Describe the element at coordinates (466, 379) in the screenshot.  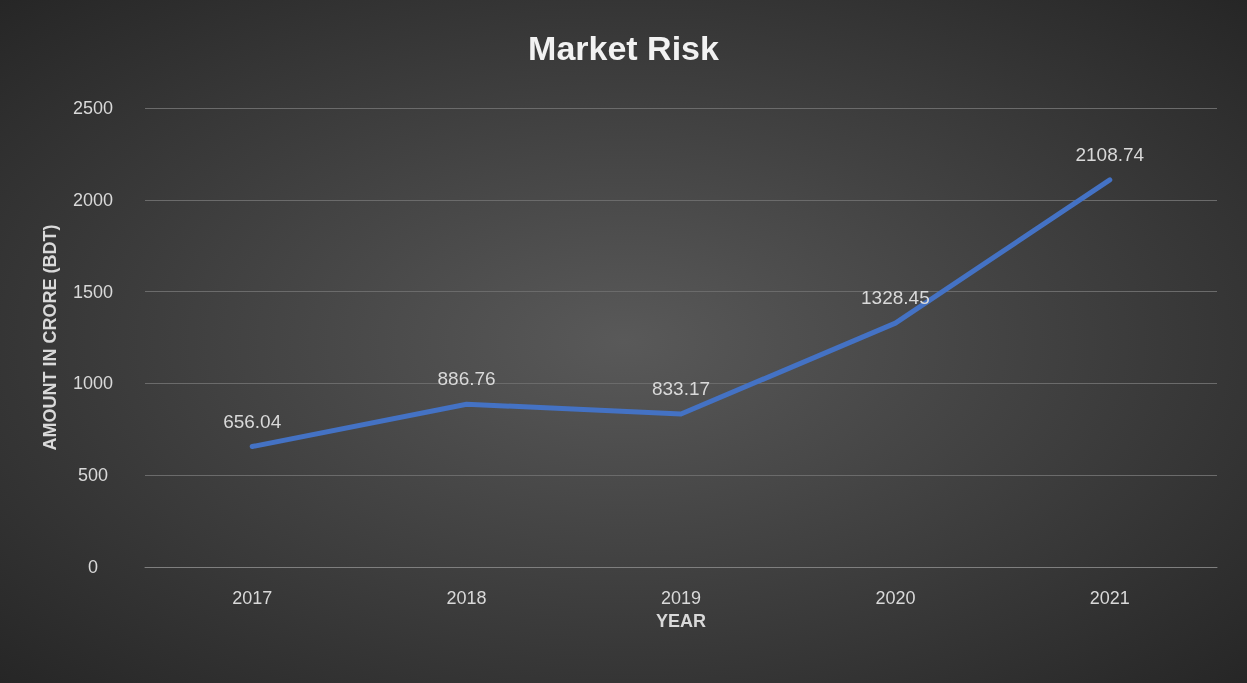
I see `data-label: 886.76` at that location.